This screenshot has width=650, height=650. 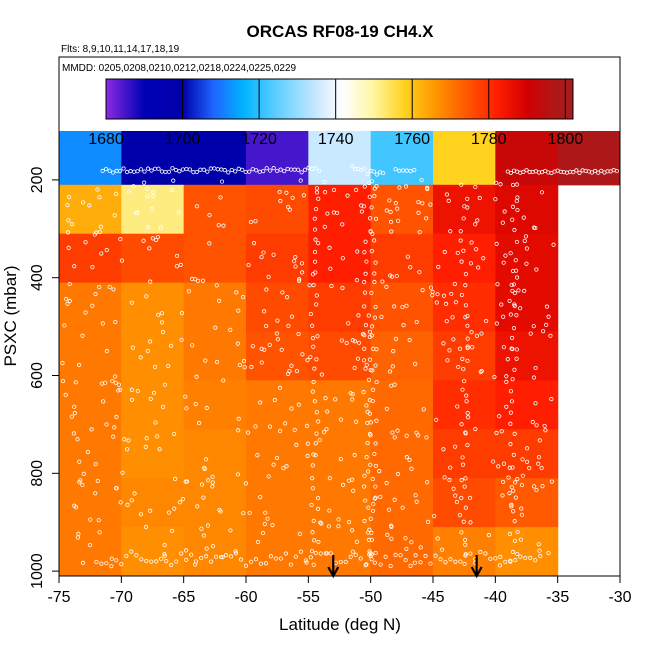 What do you see at coordinates (58, 597) in the screenshot?
I see `x-tick-label: -75` at bounding box center [58, 597].